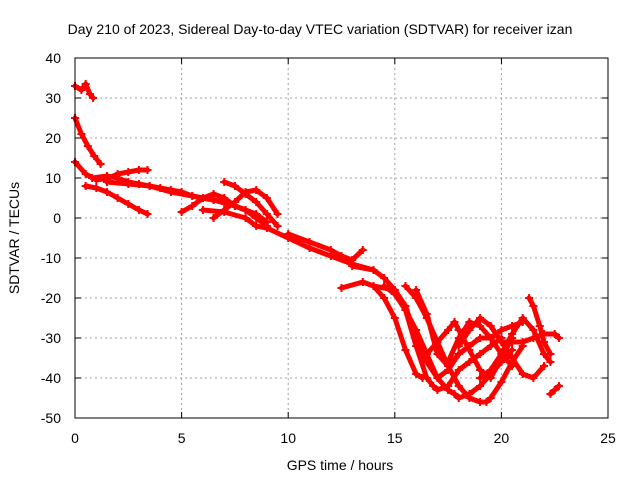  What do you see at coordinates (182, 438) in the screenshot?
I see `x-tick-label: 5` at bounding box center [182, 438].